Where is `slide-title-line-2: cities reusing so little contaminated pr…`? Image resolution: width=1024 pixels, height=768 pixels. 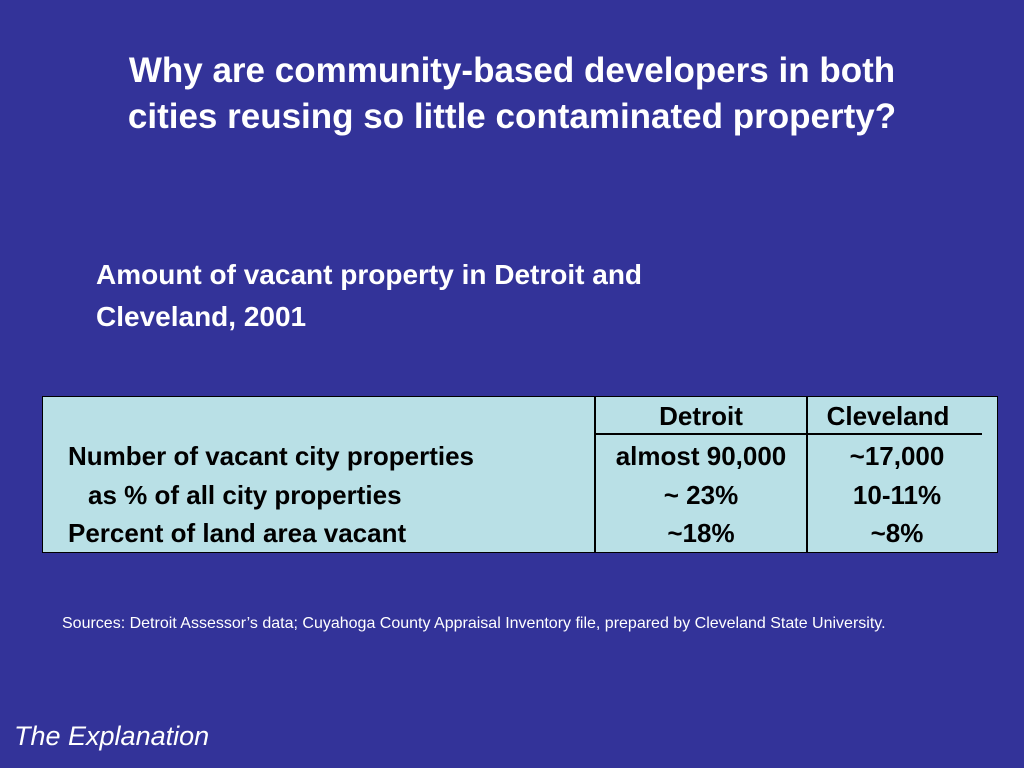
slide-title-line-2: cities reusing so little contaminated pr… is located at coordinates (512, 116).